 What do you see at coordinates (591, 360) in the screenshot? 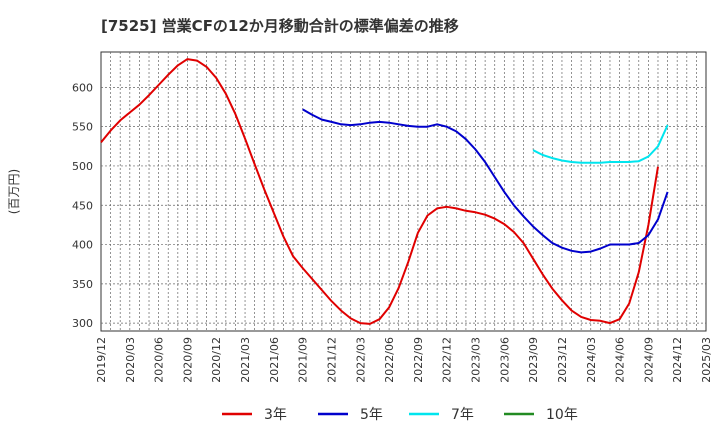
I see `x-tick-label: 2024/03` at bounding box center [591, 360].